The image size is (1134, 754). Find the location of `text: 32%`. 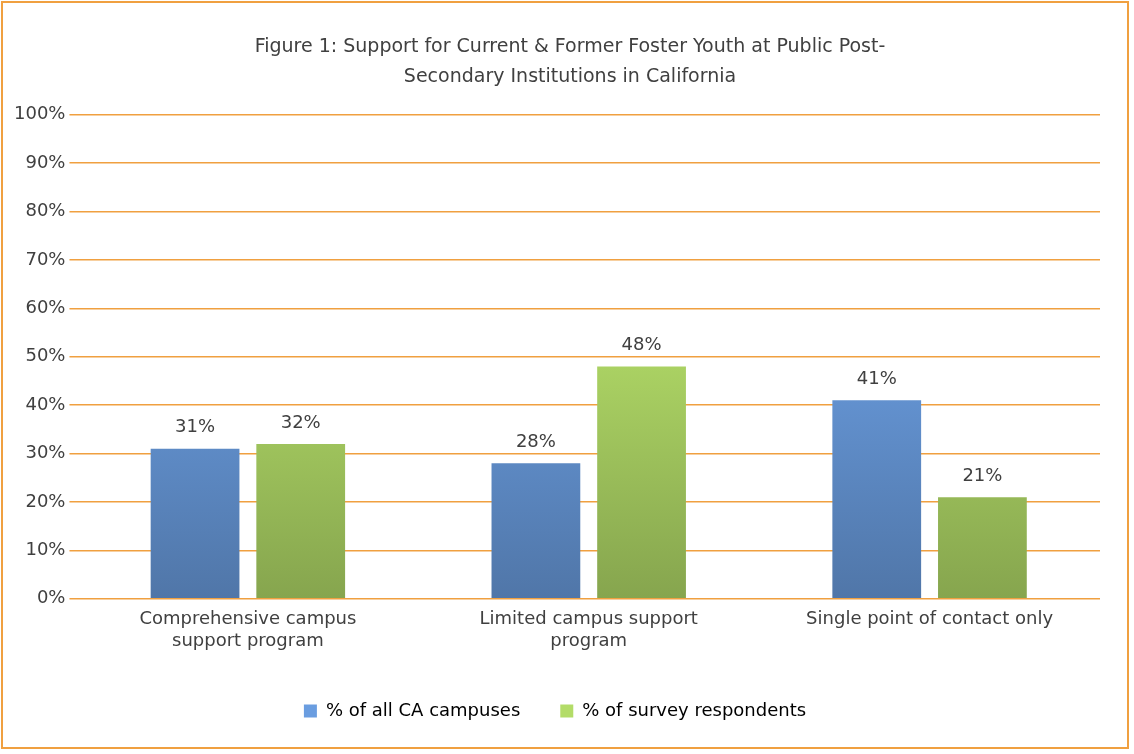

text: 32% is located at coordinates (300, 421).